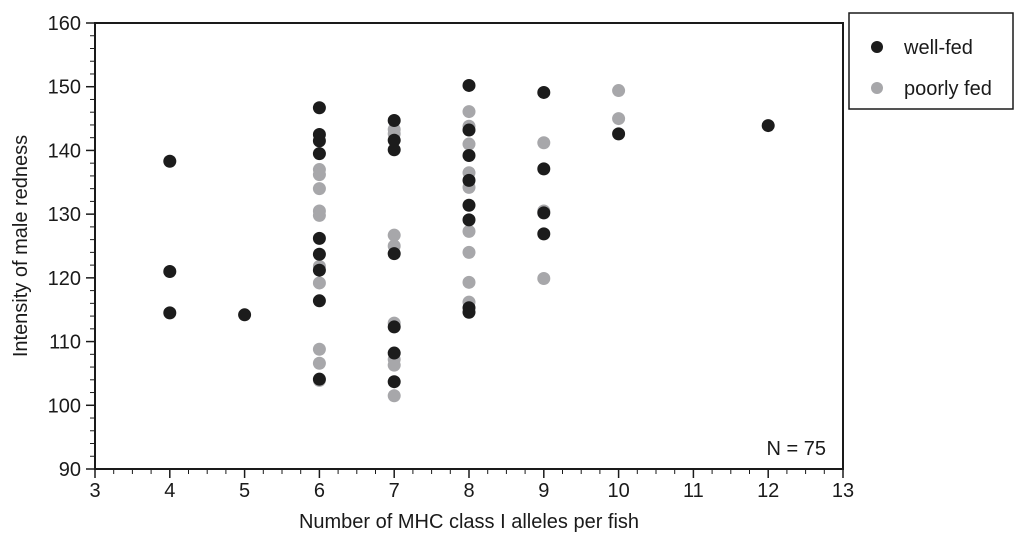  I want to click on y-tick-label: 160, so click(64, 24).